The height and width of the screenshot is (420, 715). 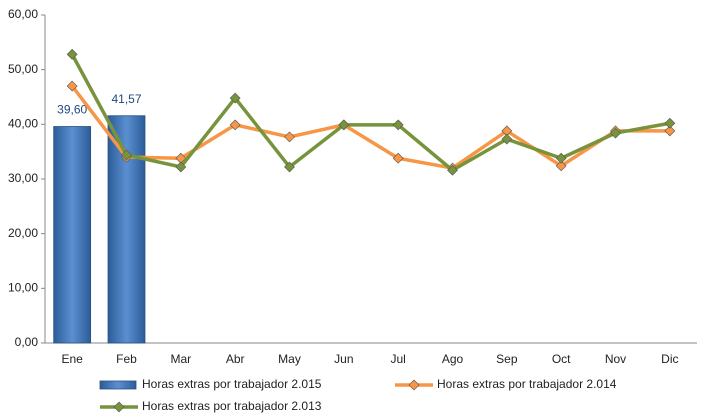 I want to click on y-tick-label: 60,00, so click(x=23, y=14).